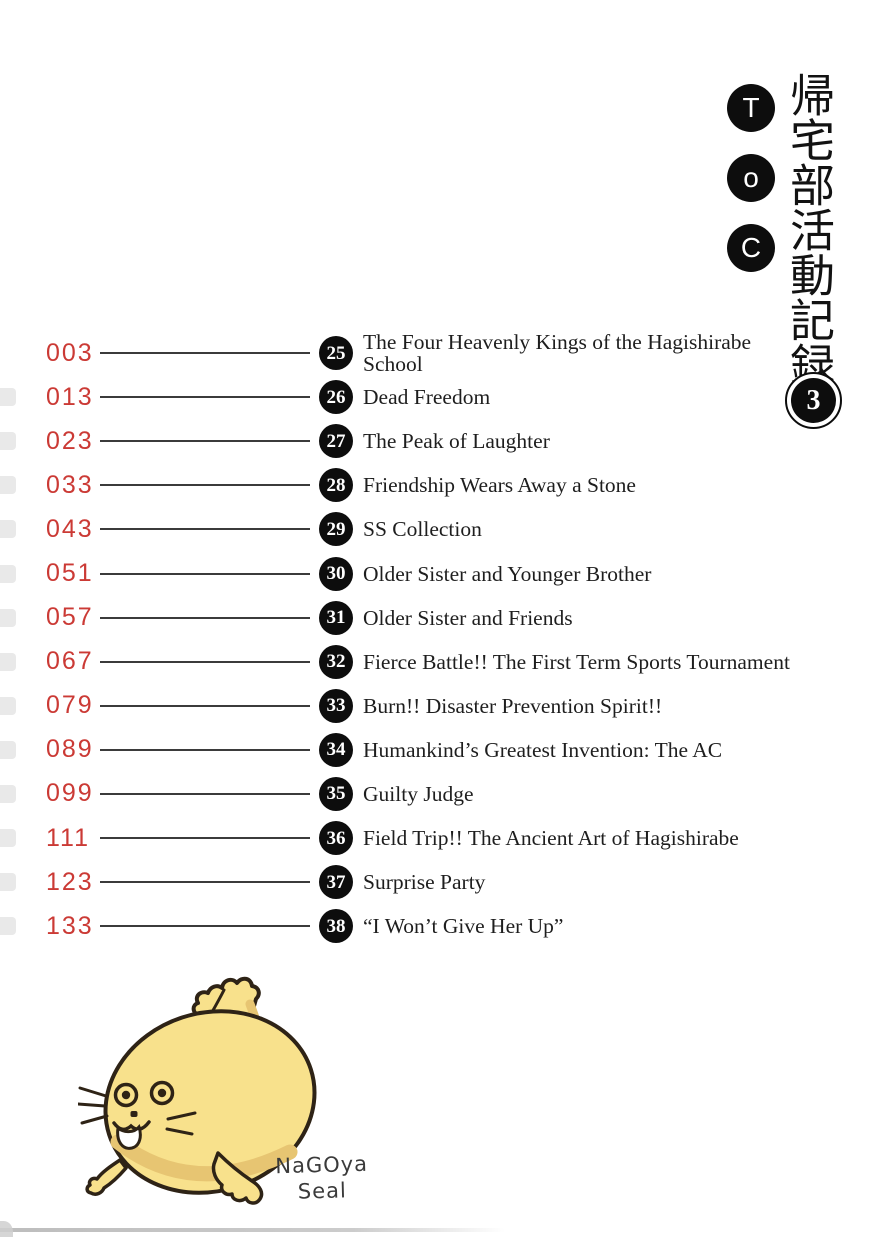 The image size is (870, 1237). I want to click on toc-letter-circle-t: T, so click(751, 108).